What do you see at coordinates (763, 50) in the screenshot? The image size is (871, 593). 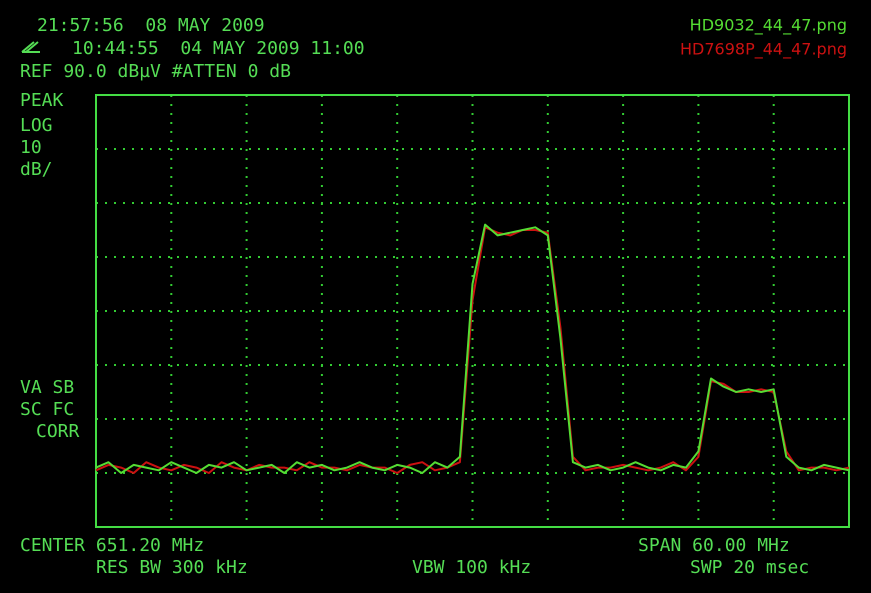 I see `legend-entry: HD7698P_44_47.png` at bounding box center [763, 50].